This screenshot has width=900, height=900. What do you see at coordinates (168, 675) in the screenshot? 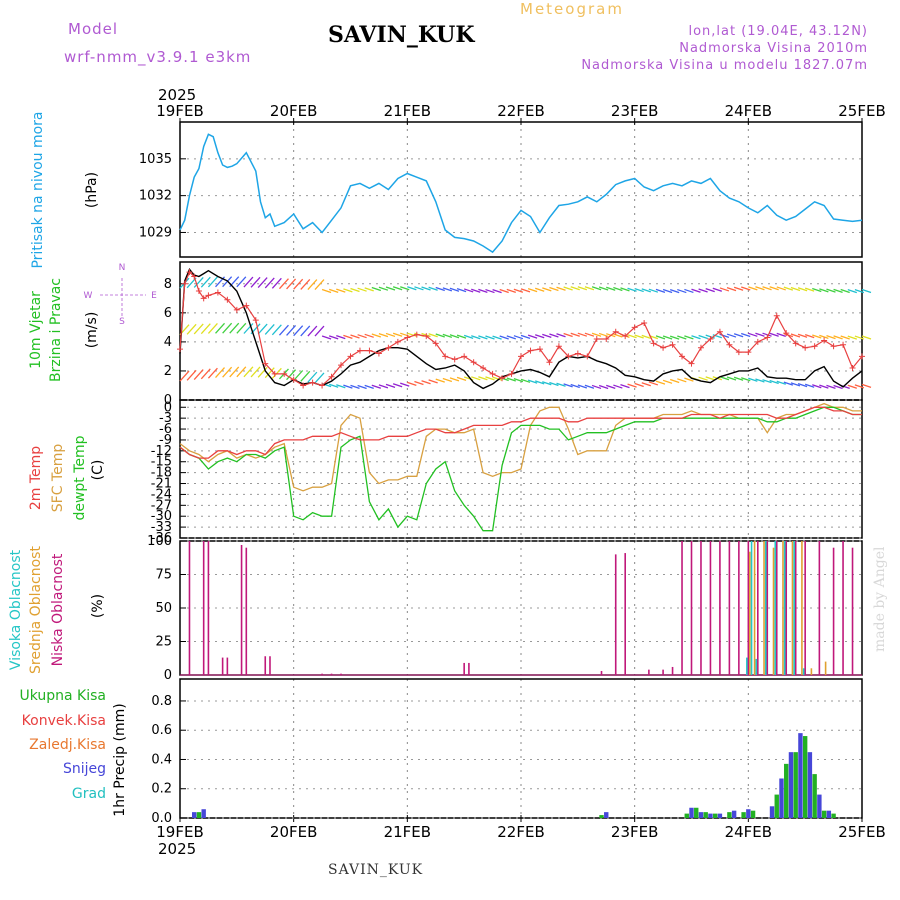
I see `y-tick-label: 0` at bounding box center [168, 675].